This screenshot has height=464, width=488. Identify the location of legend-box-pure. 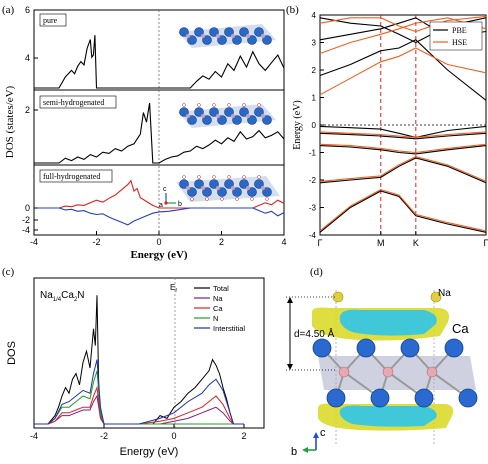
(53, 20).